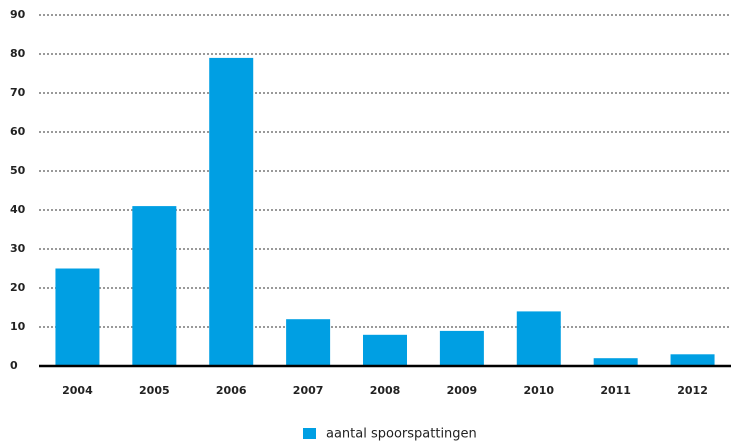 The height and width of the screenshot is (447, 737). Describe the element at coordinates (18, 131) in the screenshot. I see `y-tick-label: 60` at that location.